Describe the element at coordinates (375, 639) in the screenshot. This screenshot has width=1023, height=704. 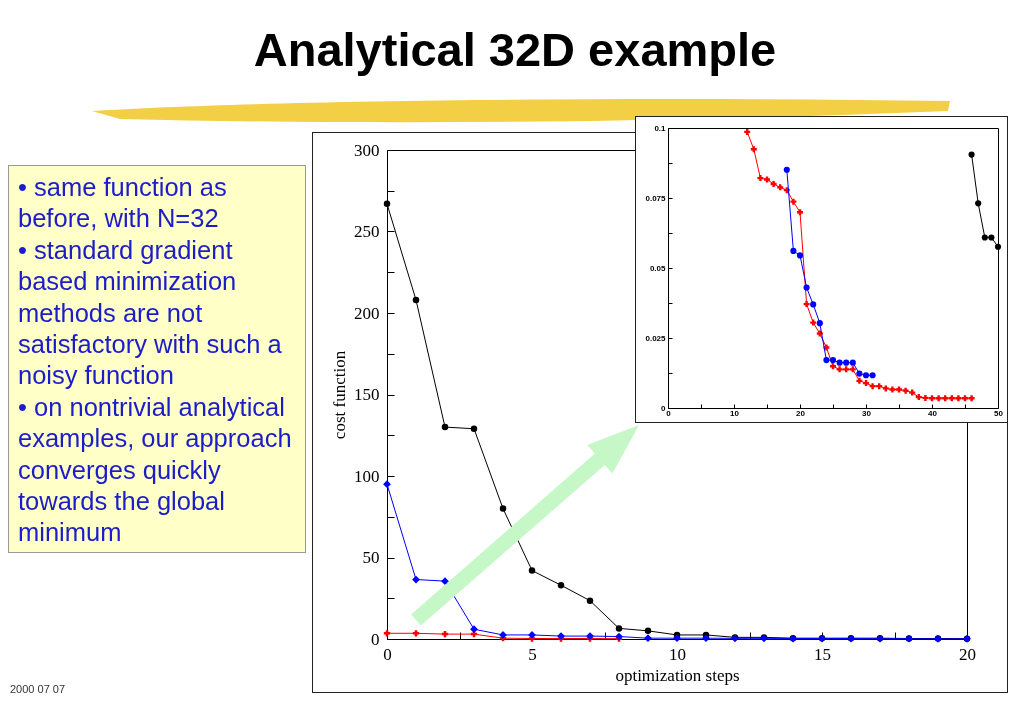
I see `y-tick-label: 0` at that location.